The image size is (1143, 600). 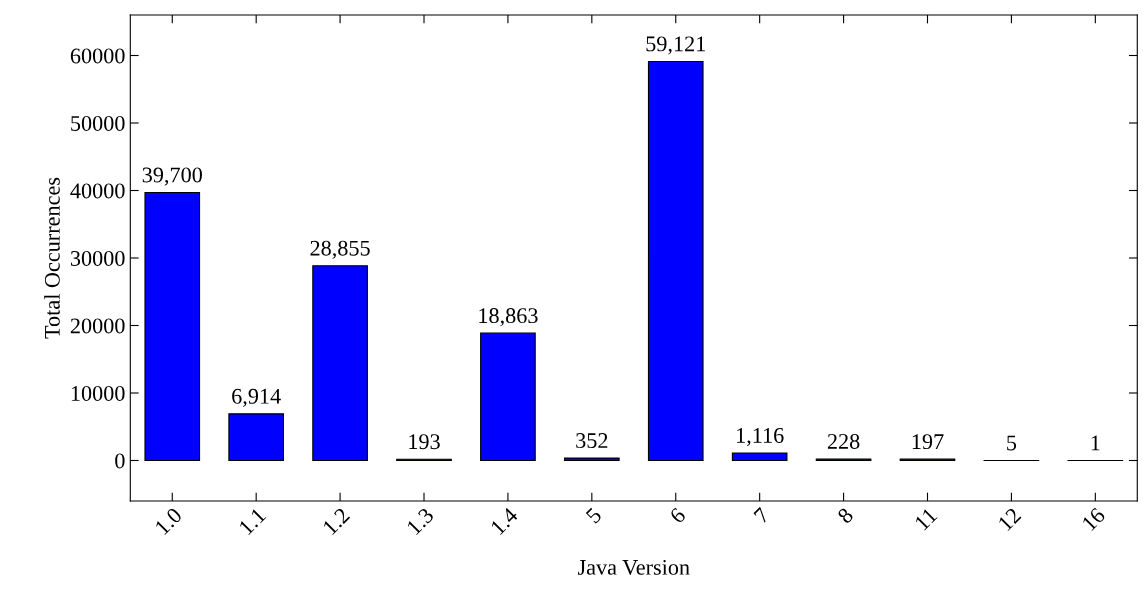 What do you see at coordinates (926, 519) in the screenshot?
I see `x-tick-label: 11` at bounding box center [926, 519].